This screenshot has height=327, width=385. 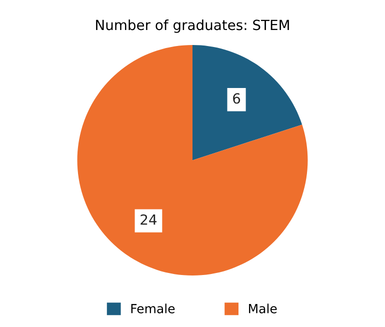 I want to click on data-label: 6, so click(x=236, y=98).